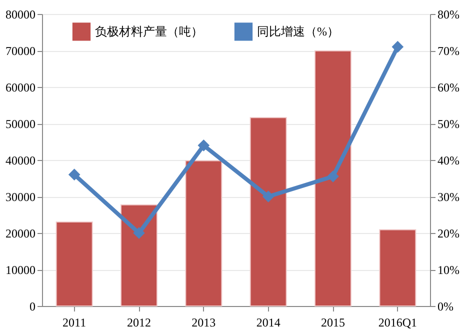 The height and width of the screenshot is (333, 464). I want to click on y2-tick-label: 20%, so click(449, 233).